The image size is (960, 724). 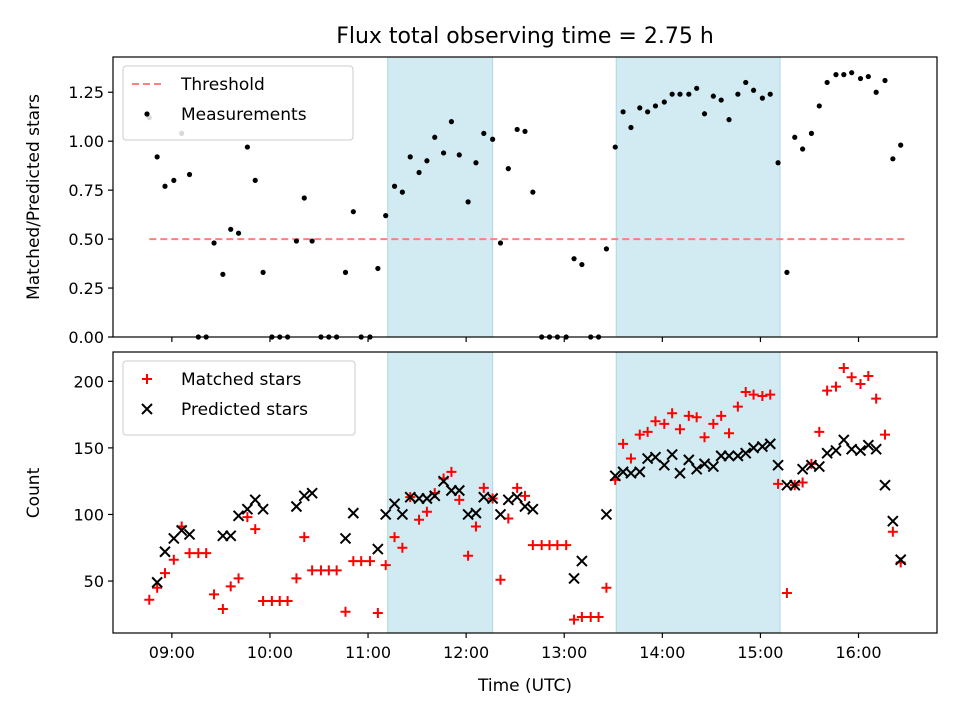 What do you see at coordinates (86, 141) in the screenshot?
I see `y-tick-label: 1.00` at bounding box center [86, 141].